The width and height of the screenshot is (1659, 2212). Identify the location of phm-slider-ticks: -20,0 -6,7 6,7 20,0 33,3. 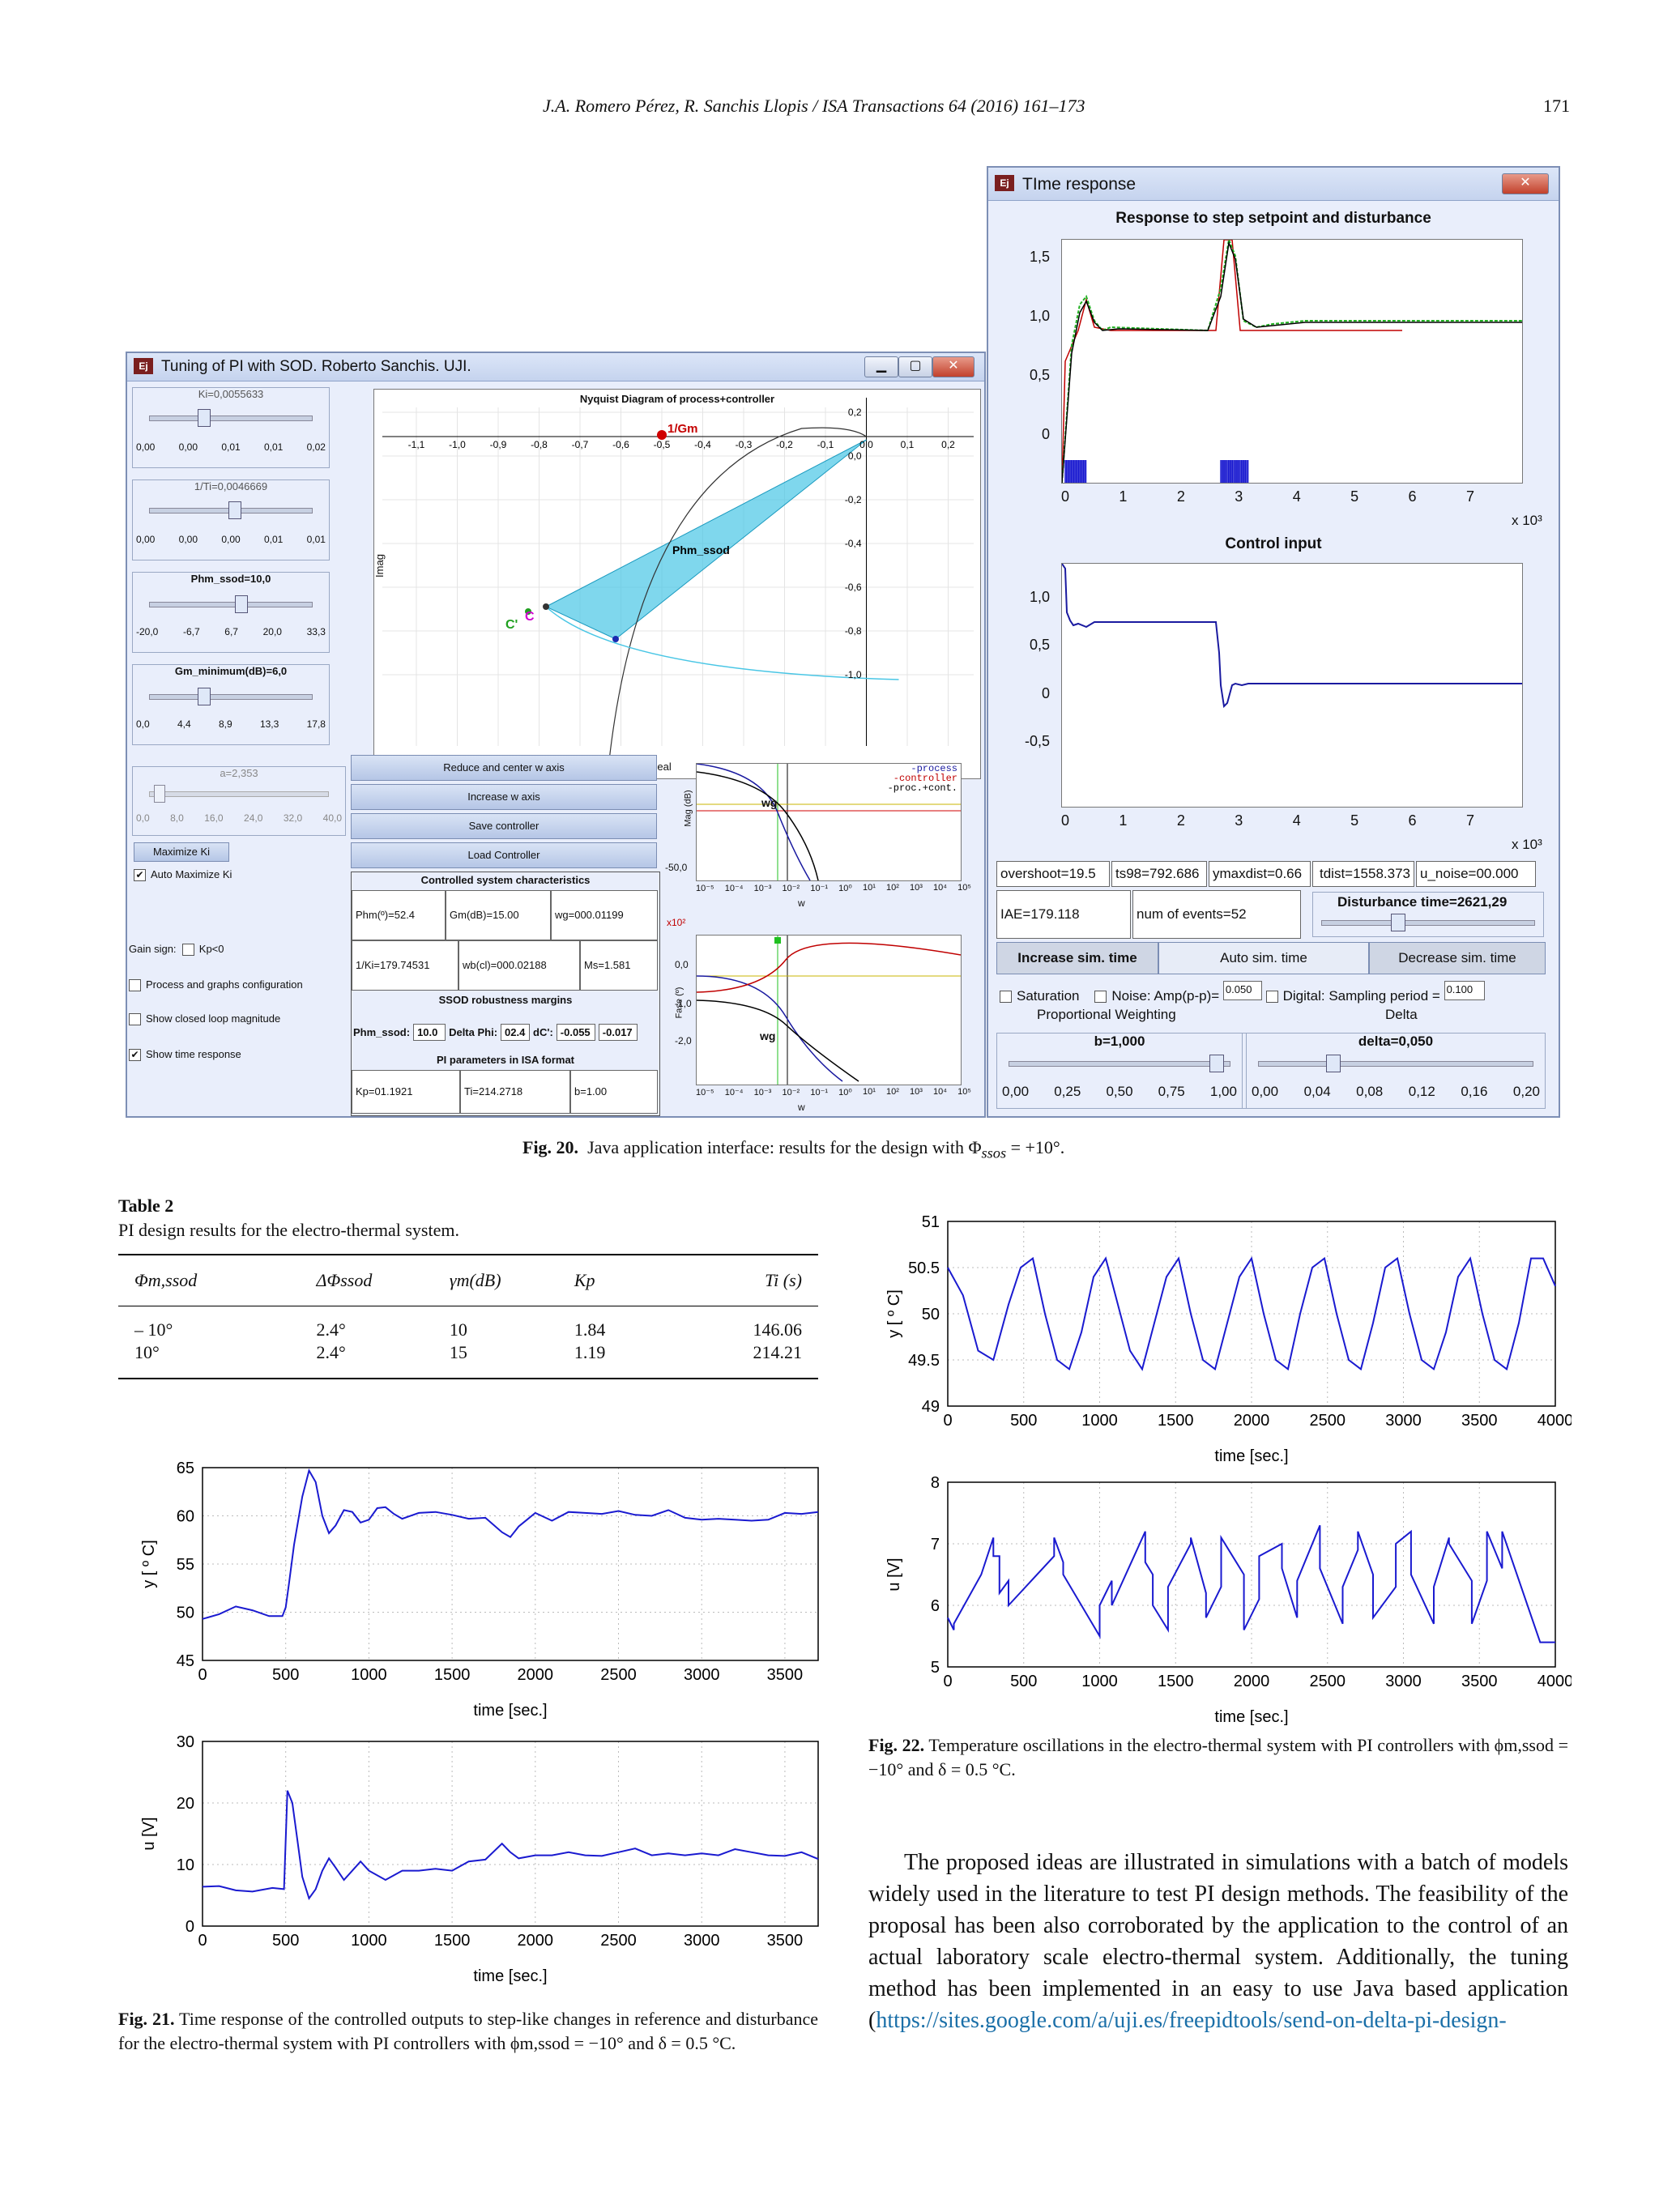
(231, 632).